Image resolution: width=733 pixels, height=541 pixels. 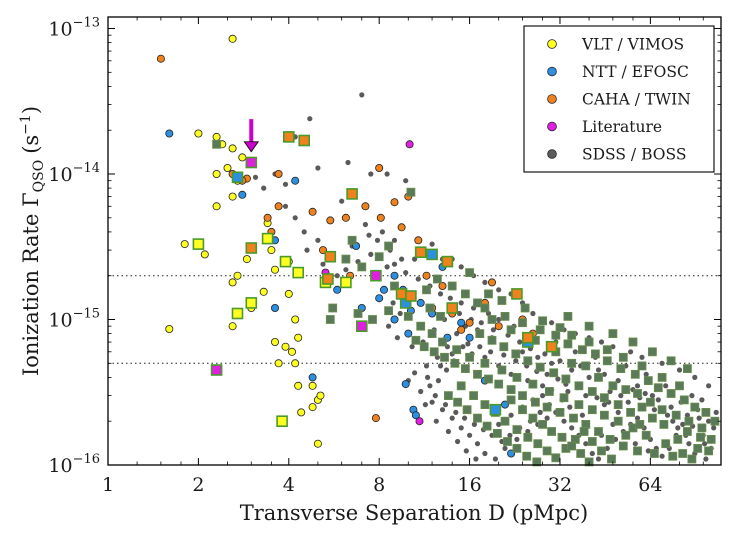 What do you see at coordinates (86, 168) in the screenshot?
I see `y-tick-exp-2: −14` at bounding box center [86, 168].